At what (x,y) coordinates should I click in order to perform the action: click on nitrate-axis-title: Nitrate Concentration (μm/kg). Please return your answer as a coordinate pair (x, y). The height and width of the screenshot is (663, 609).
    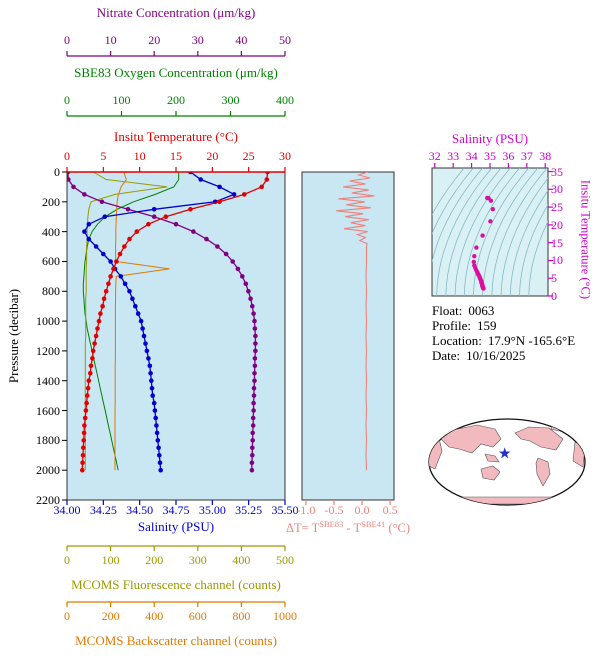
    Looking at the image, I should click on (176, 12).